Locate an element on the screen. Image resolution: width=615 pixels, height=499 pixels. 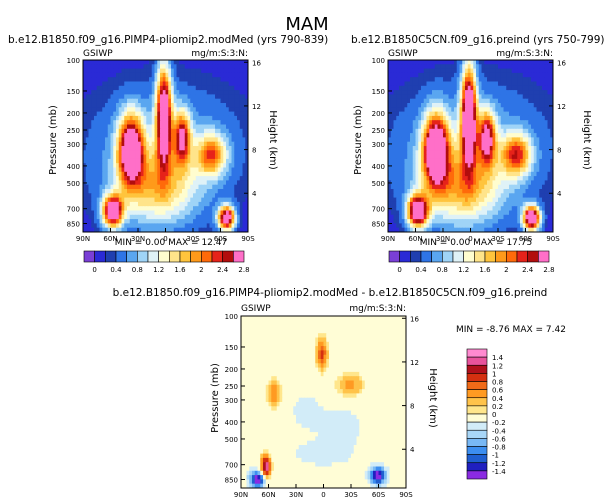
x-tick-label: 60S is located at coordinates (221, 239).